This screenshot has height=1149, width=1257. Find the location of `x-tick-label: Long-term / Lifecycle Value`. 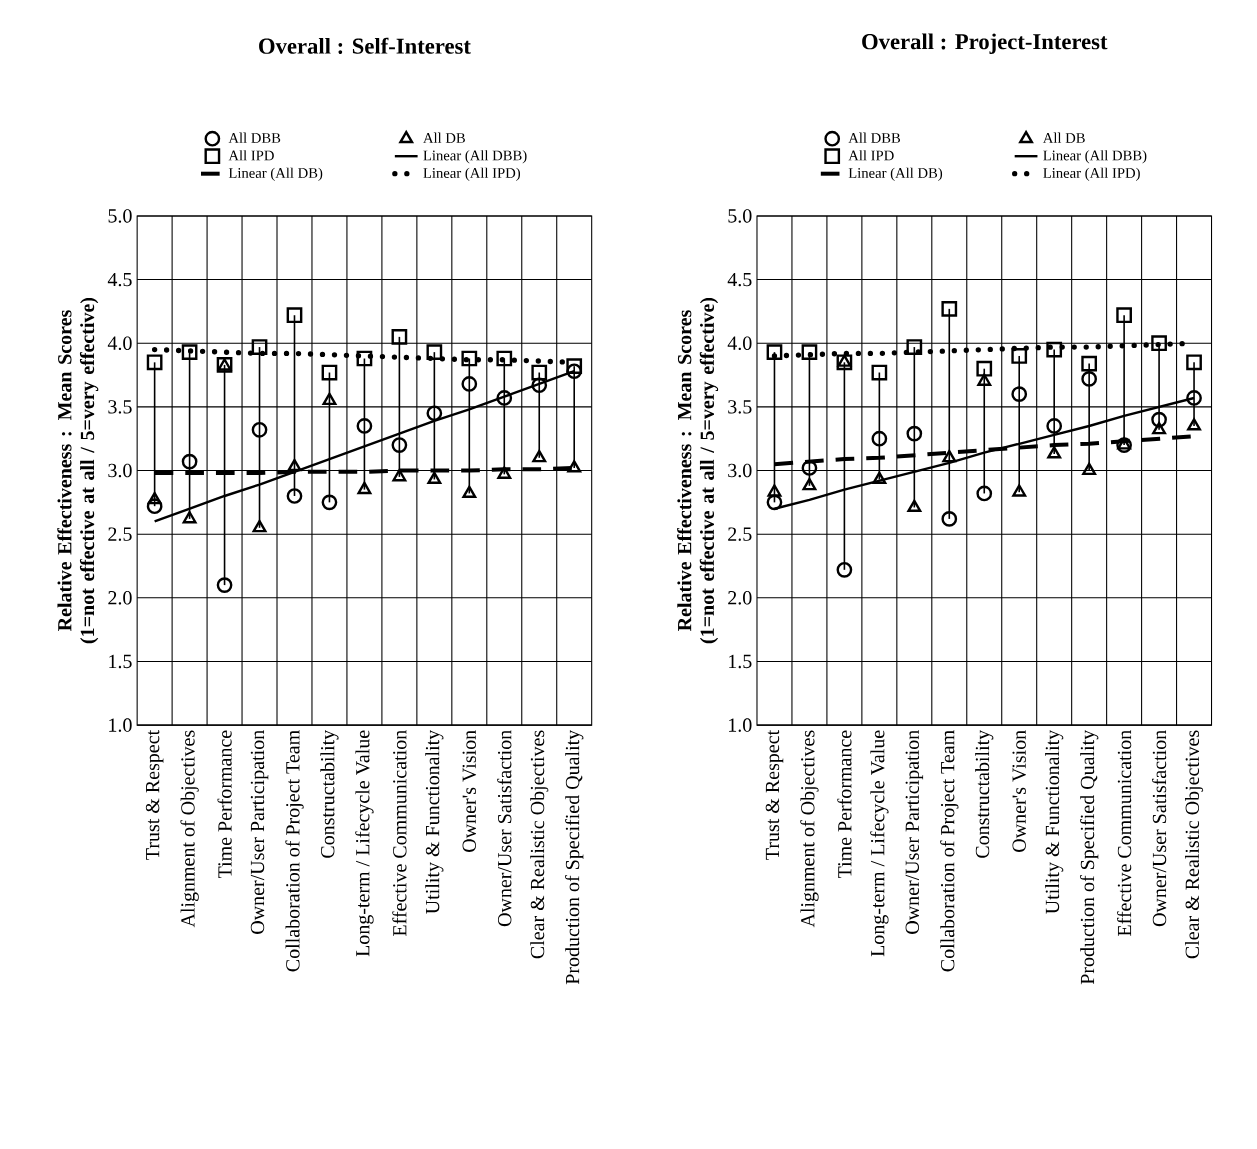

x-tick-label: Long-term / Lifecycle Value is located at coordinates (879, 843).